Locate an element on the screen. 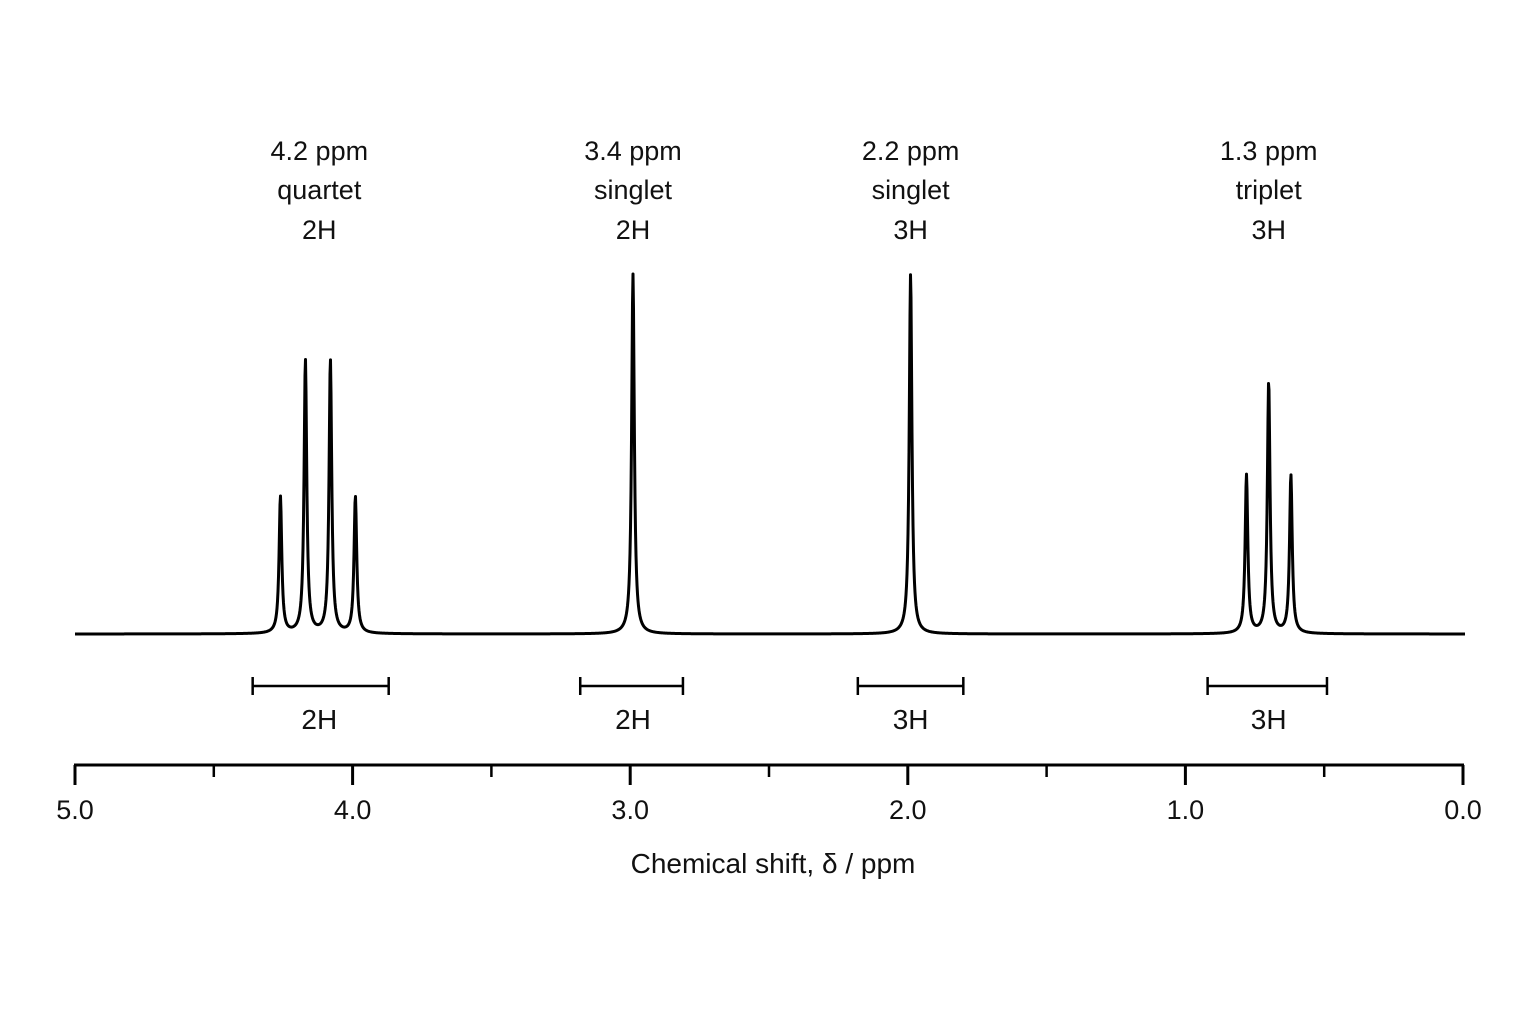  peak-shift-label: 2.2 ppm is located at coordinates (911, 151).